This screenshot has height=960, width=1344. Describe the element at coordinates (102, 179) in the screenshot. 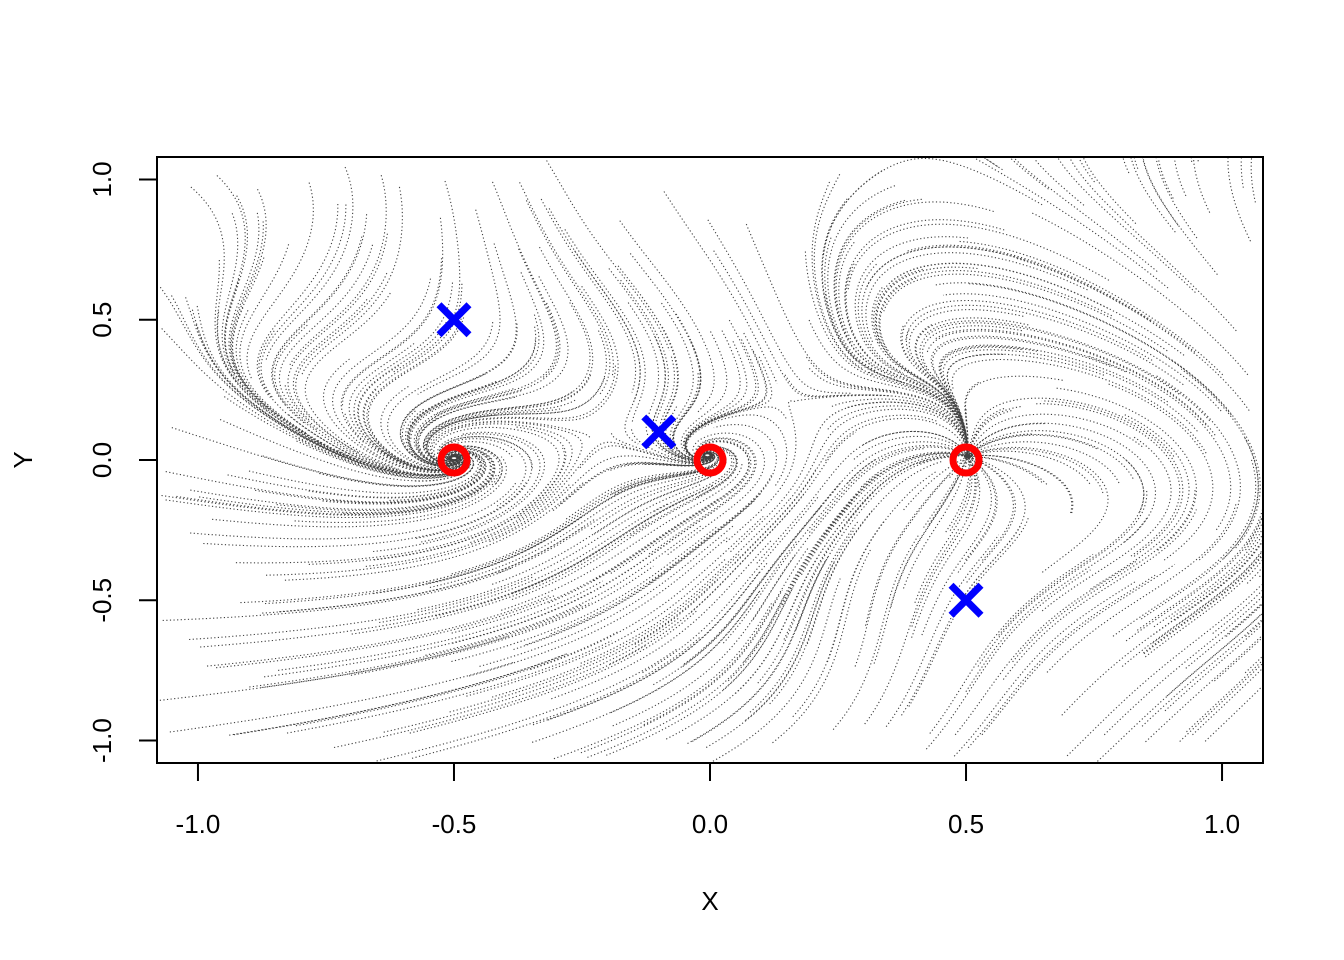

I see `y-tick-label: 1.0` at that location.